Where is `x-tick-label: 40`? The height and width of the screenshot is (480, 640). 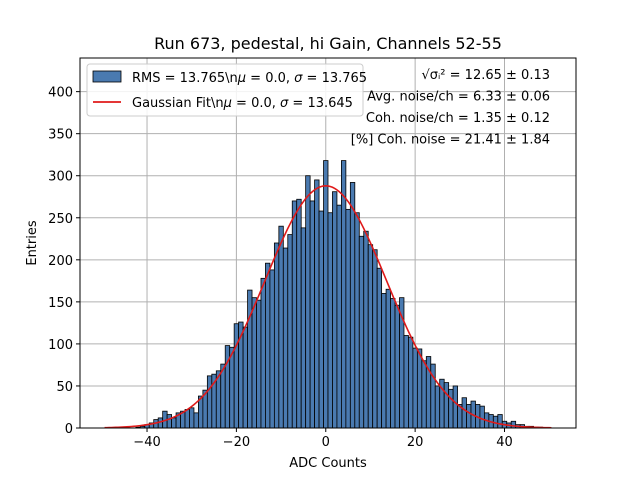 x-tick-label: 40 is located at coordinates (504, 442).